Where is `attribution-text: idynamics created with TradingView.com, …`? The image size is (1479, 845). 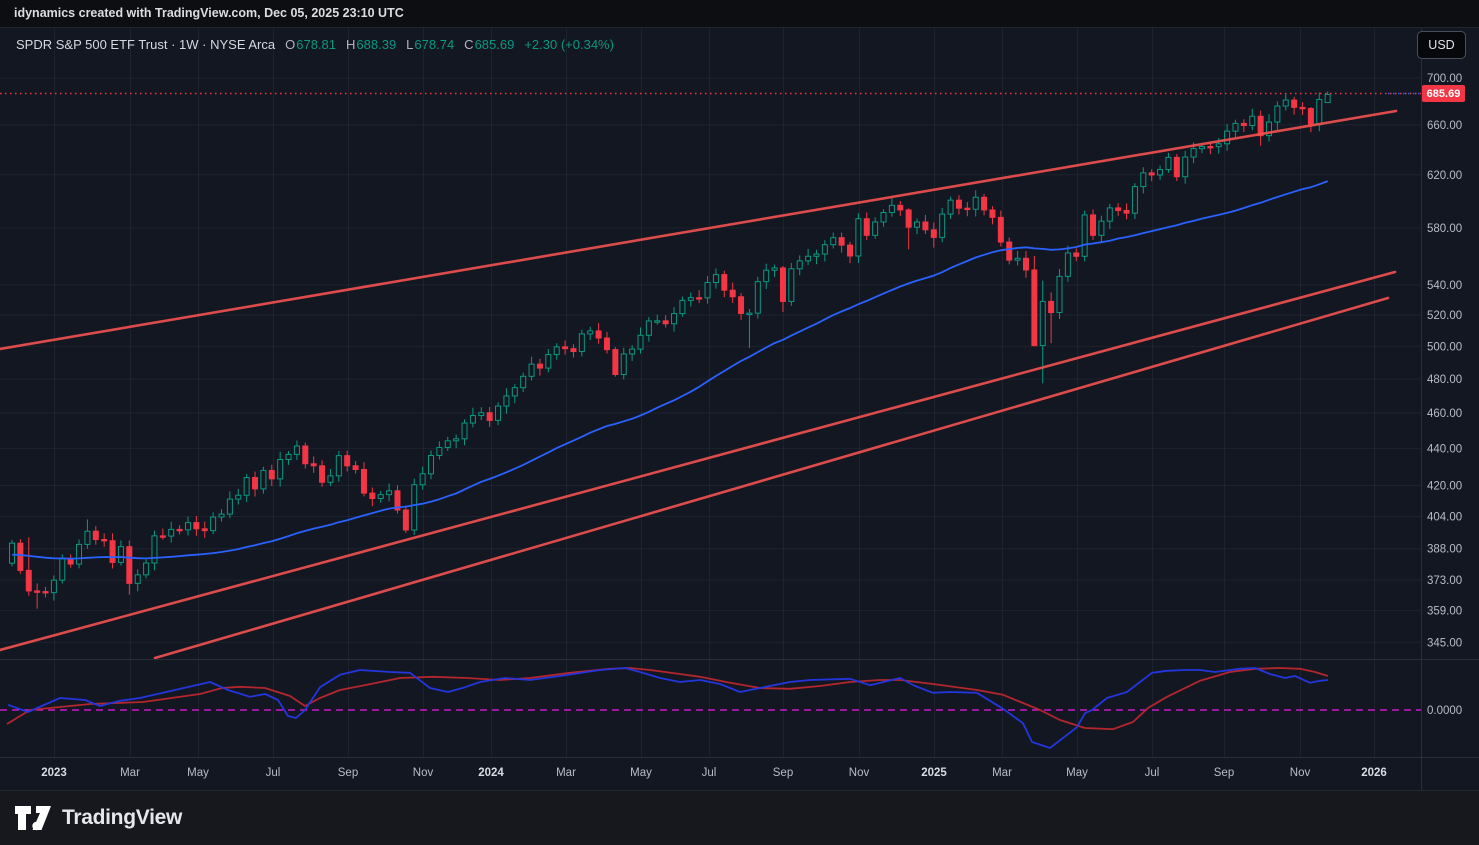
attribution-text: idynamics created with TradingView.com, … is located at coordinates (209, 13).